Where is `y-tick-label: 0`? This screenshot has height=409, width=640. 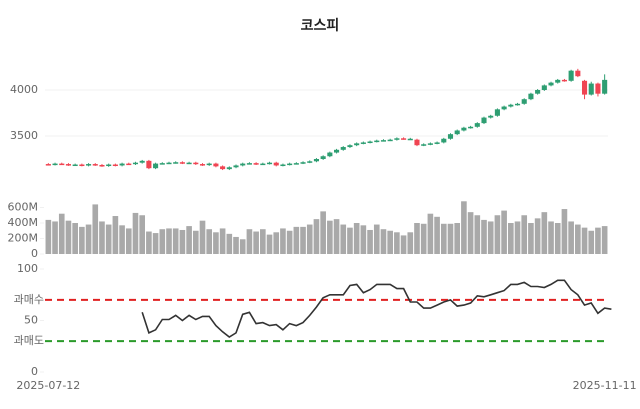
y-tick-label: 0 is located at coordinates (34, 371).